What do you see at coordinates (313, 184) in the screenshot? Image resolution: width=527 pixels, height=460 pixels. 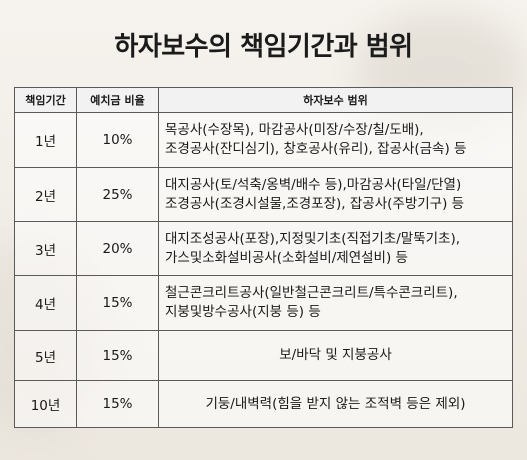 I see `scope-line: 대지공사(토/석축/옹벽/배수 등),마감공사(타일/단열)` at bounding box center [313, 184].